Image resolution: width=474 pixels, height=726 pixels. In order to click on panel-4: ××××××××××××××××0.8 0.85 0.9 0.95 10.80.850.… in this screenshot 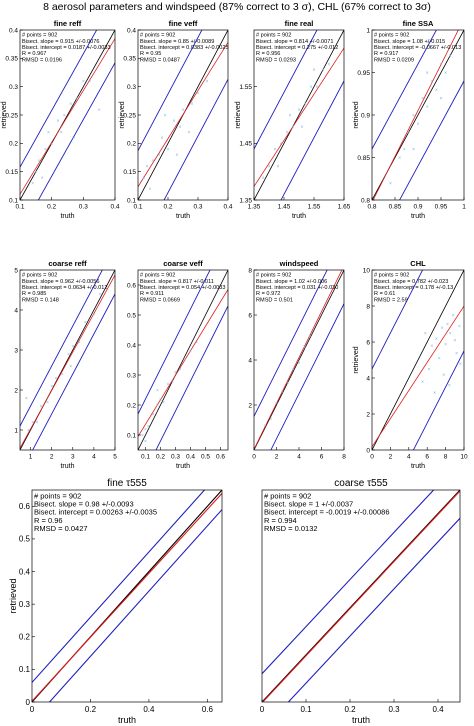, I will do `click(409, 119)`.